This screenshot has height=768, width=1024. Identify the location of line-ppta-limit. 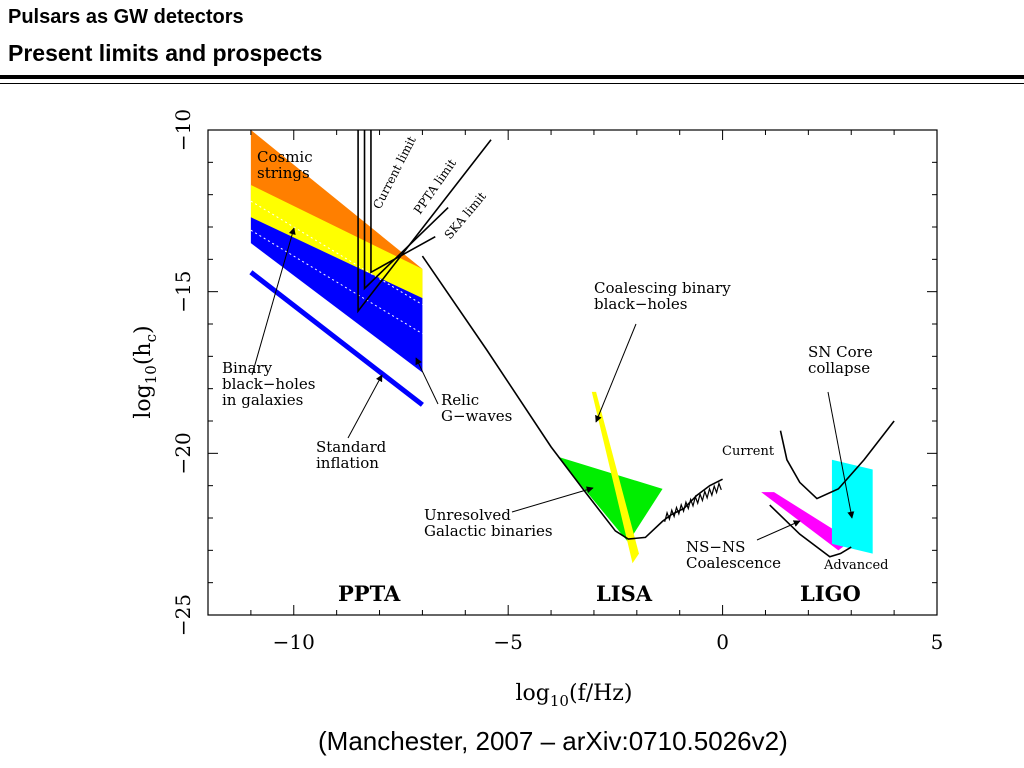
(406, 210).